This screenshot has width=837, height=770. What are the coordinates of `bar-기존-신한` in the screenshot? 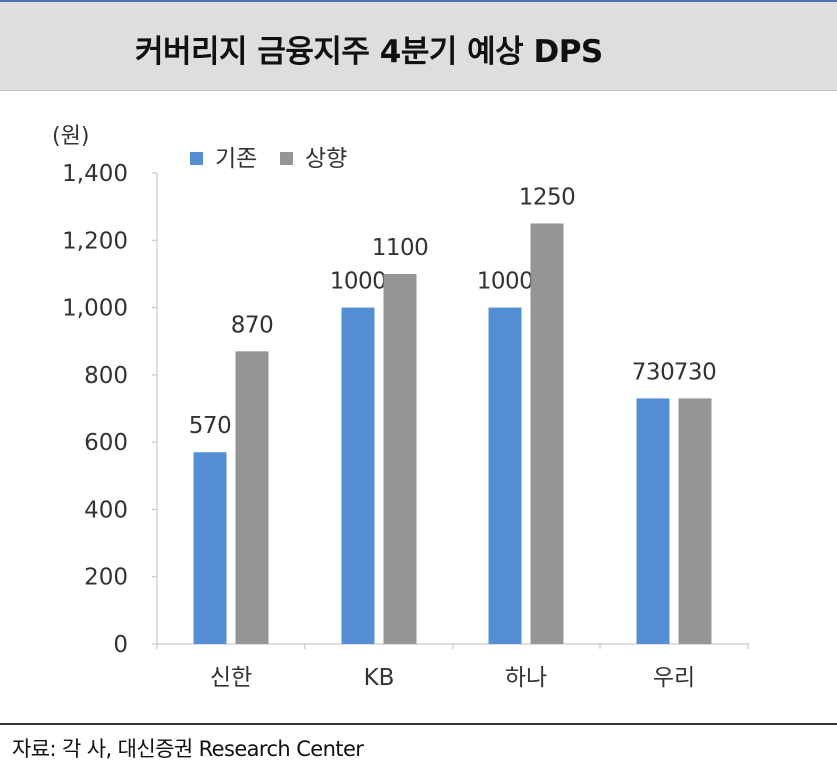 It's located at (210, 548).